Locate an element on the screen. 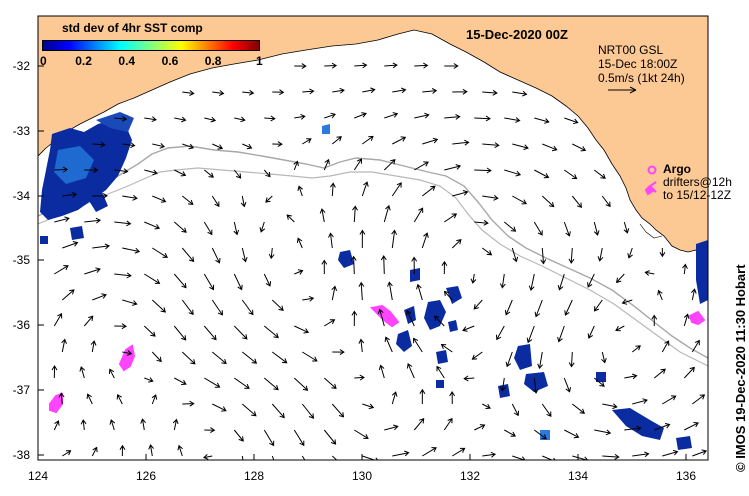 The height and width of the screenshot is (496, 749). current-legend: NRT00 GSL 15-Dec 18:00Z 0.5m/s (1kt 24h) is located at coordinates (641, 64).